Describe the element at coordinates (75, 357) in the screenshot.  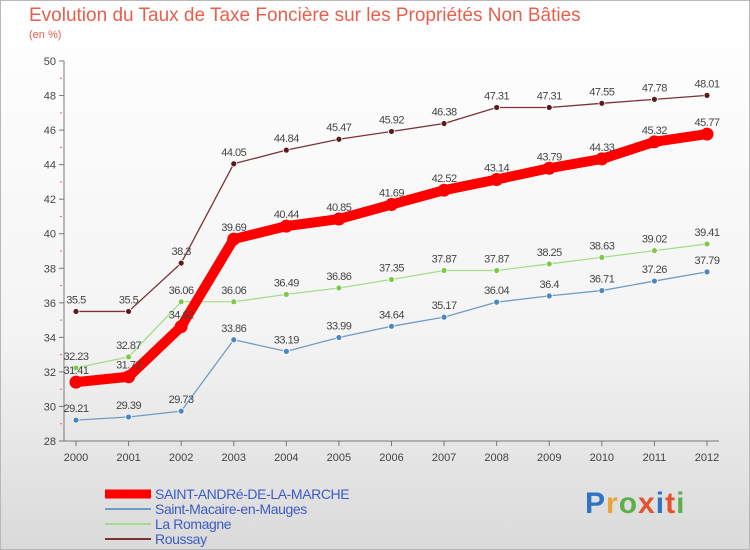
I see `data-label: 32.23` at that location.